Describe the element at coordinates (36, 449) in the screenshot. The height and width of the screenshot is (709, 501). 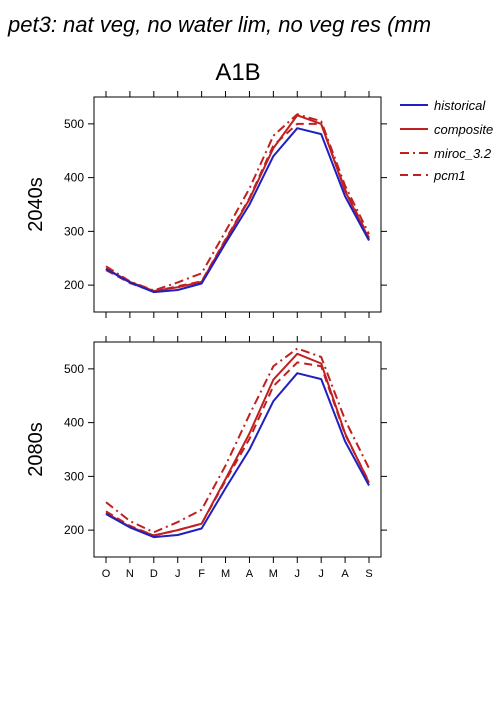
I see `panel-label: 2080s` at that location.